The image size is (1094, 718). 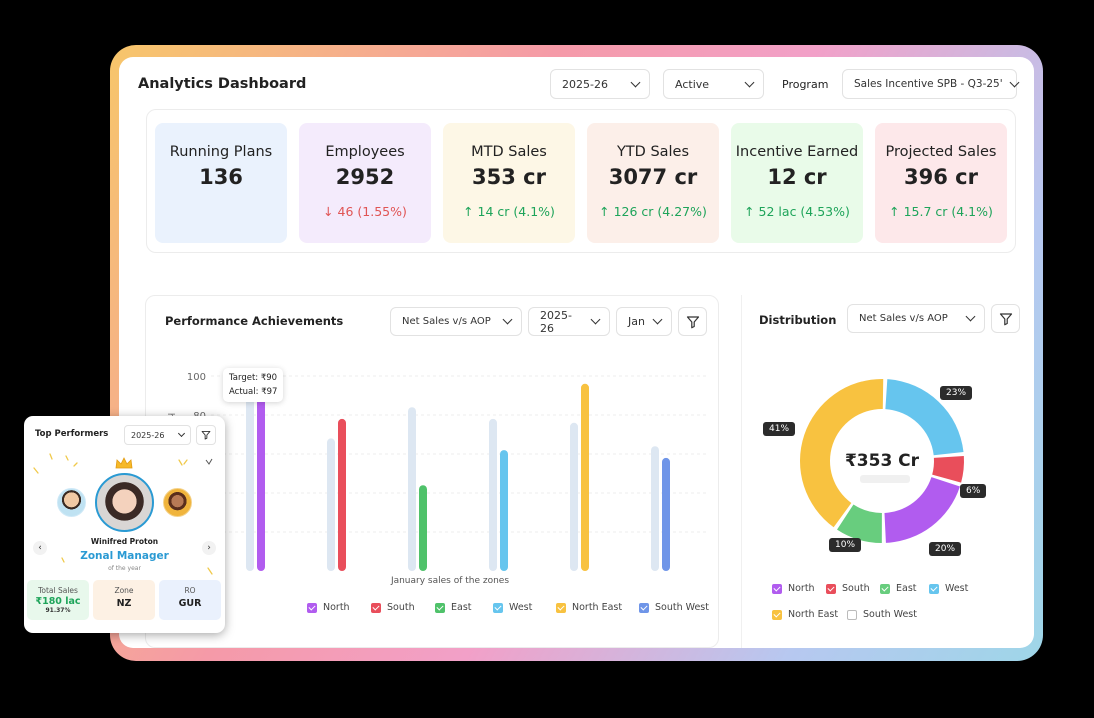 What do you see at coordinates (941, 211) in the screenshot?
I see `kpi-delta: ↑ 15.7 cr (4.1%)` at bounding box center [941, 211].